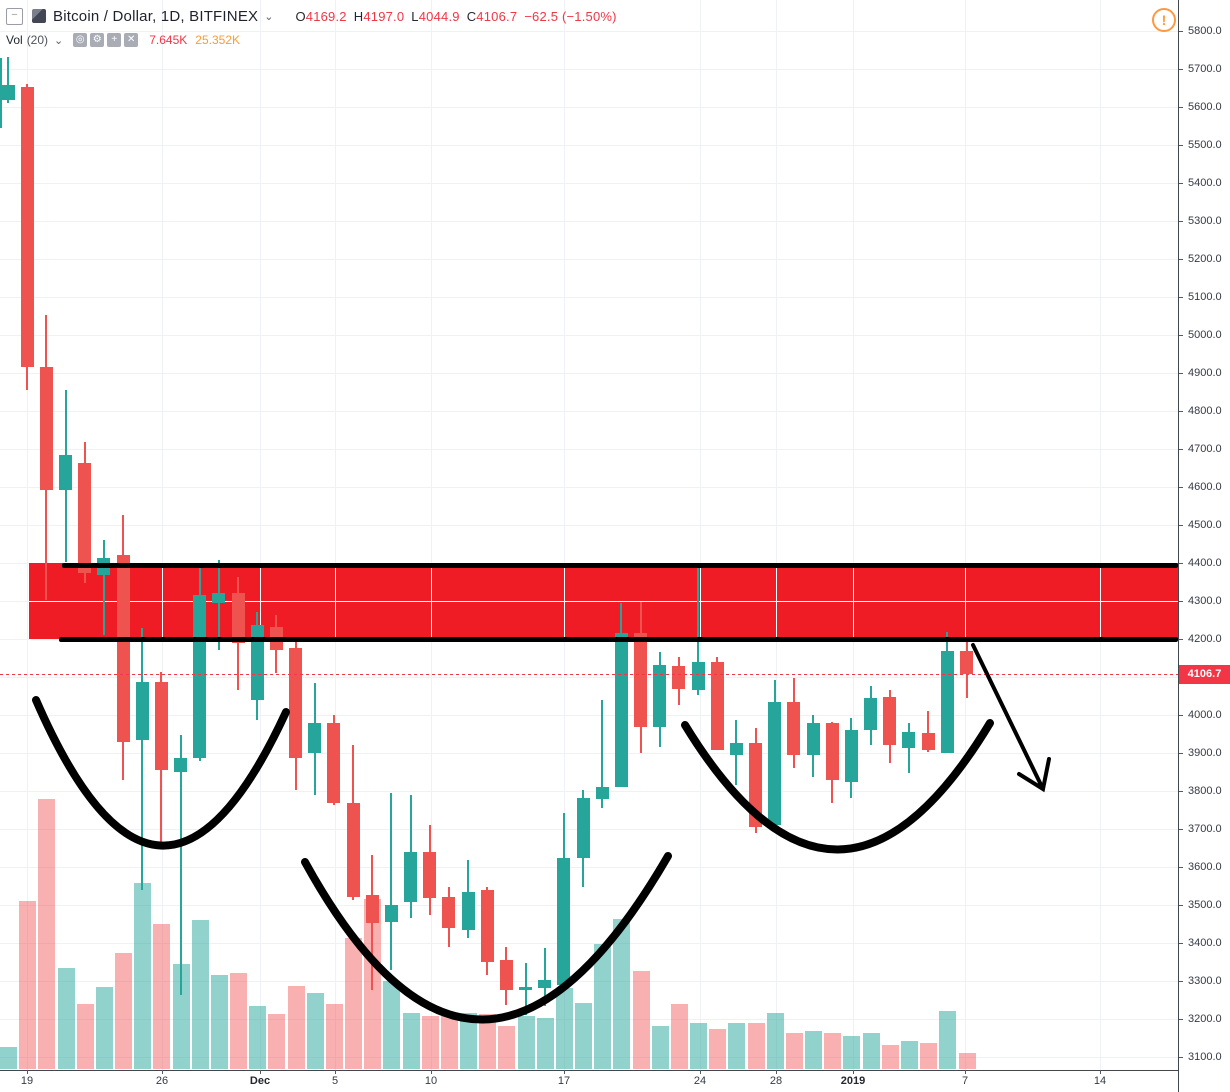 The image size is (1230, 1092). Describe the element at coordinates (1205, 411) in the screenshot. I see `price-tick-label: 4800.0` at that location.